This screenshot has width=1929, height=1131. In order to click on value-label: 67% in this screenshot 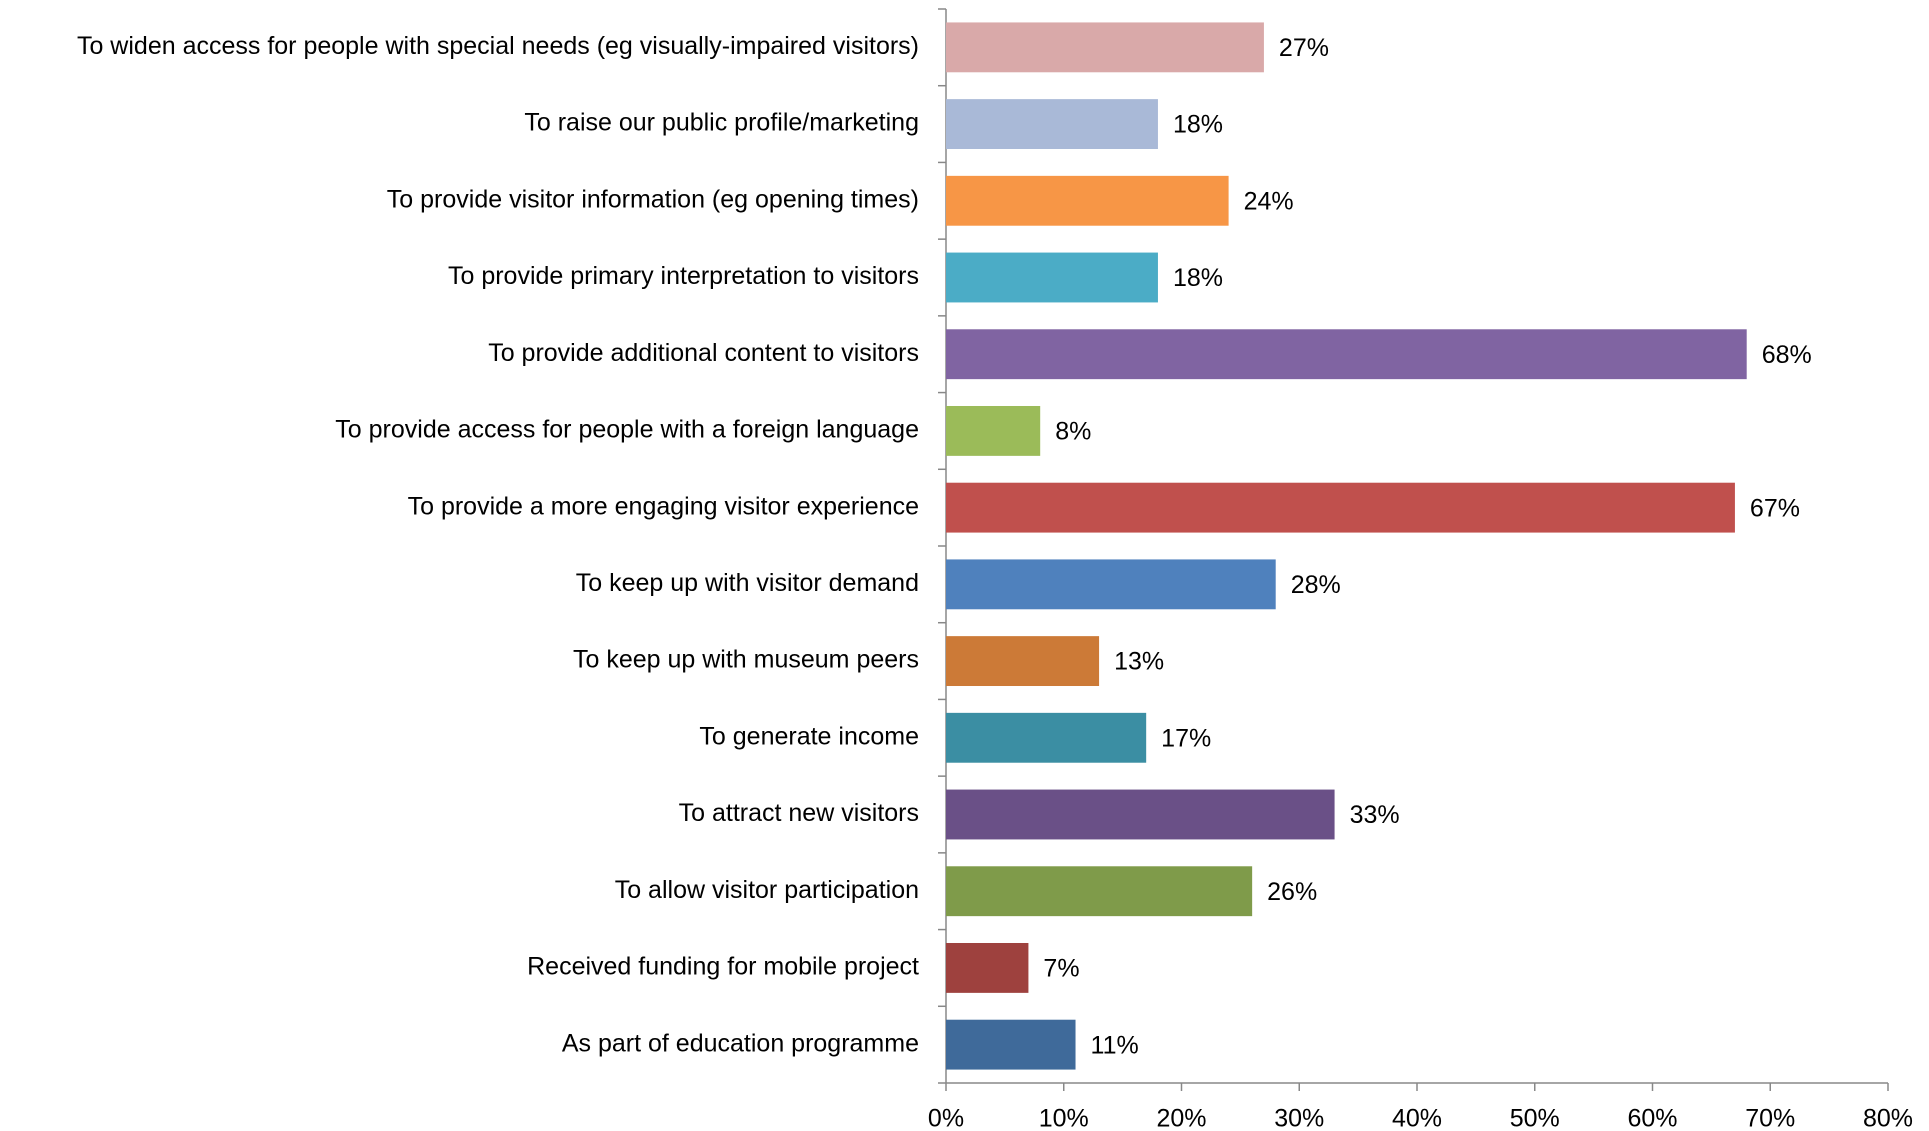, I will do `click(1775, 508)`.